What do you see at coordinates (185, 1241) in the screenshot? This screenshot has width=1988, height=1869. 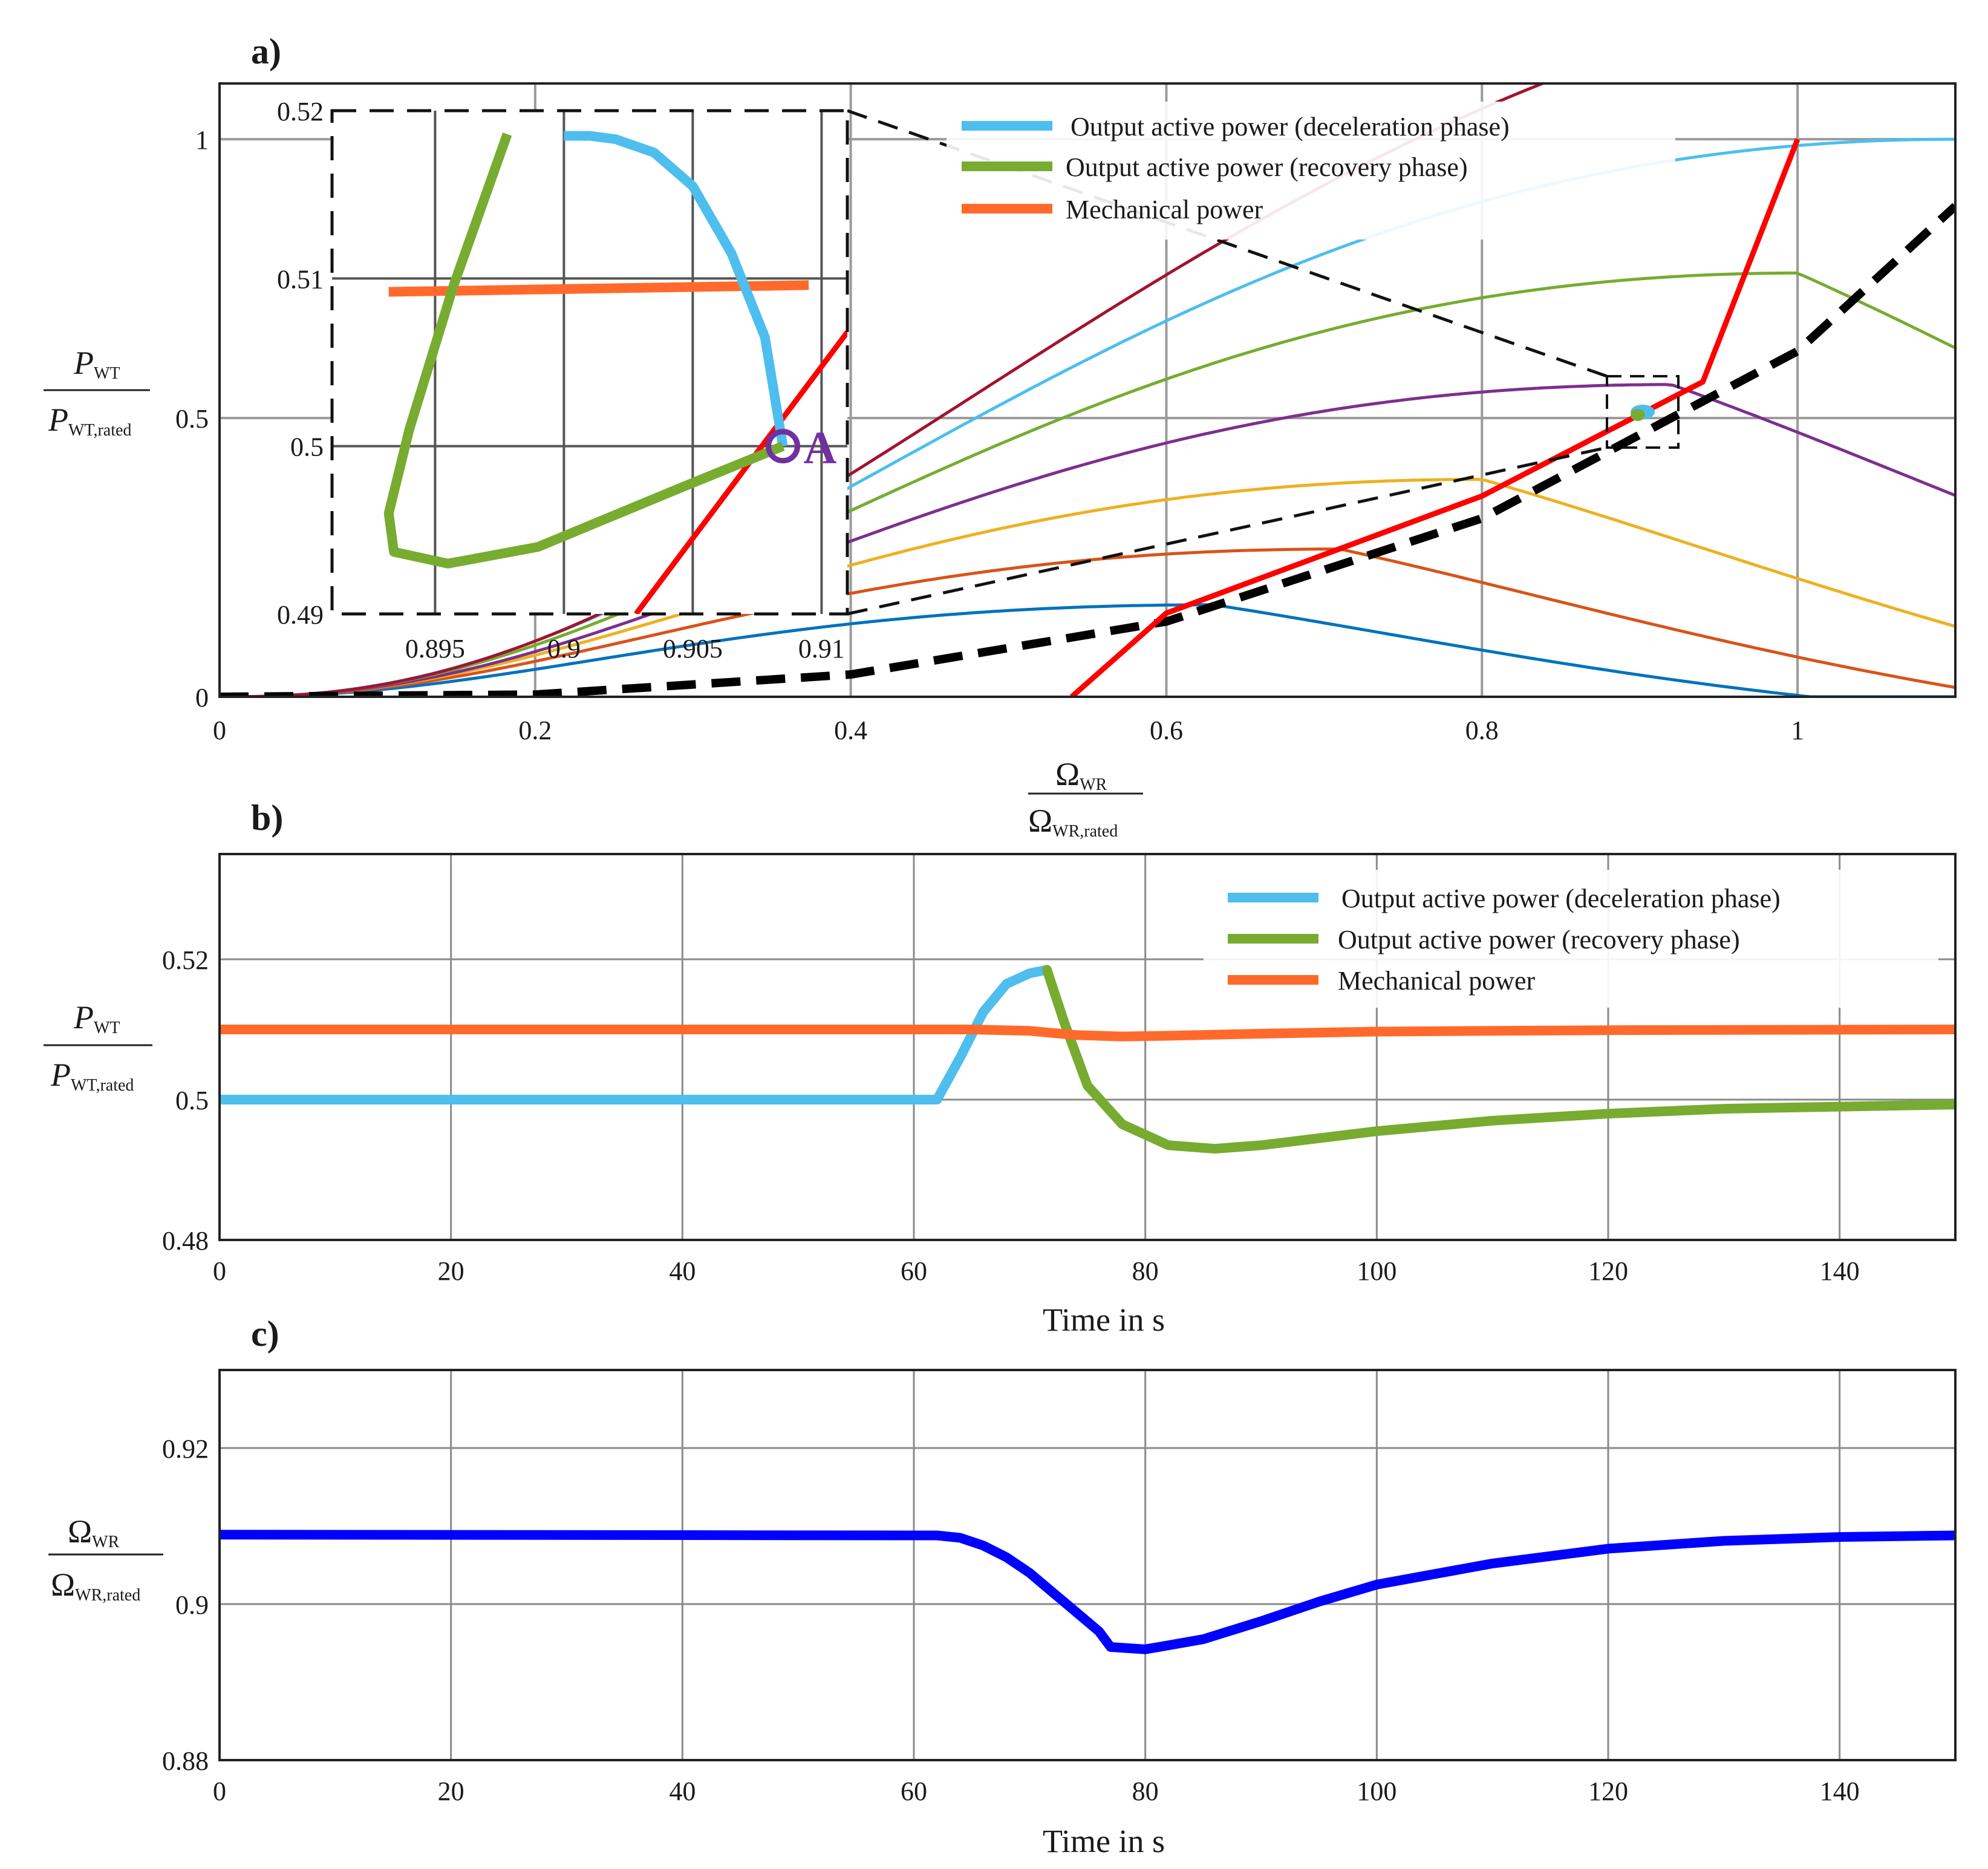 I see `panel-b-ytick-label: 0.48` at bounding box center [185, 1241].